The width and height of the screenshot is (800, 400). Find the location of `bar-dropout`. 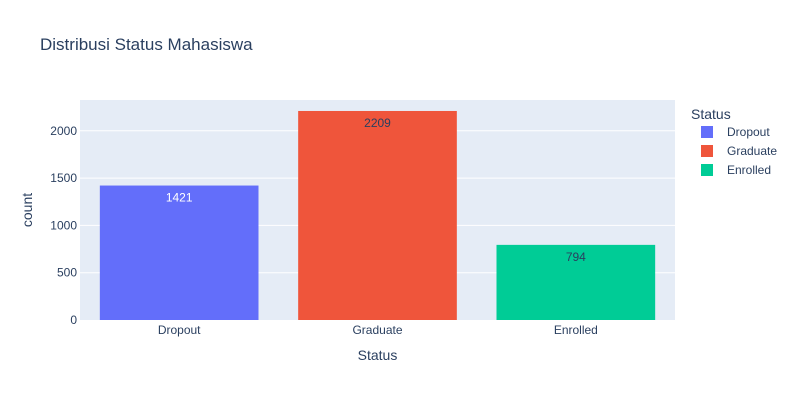

bar-dropout is located at coordinates (179, 252).